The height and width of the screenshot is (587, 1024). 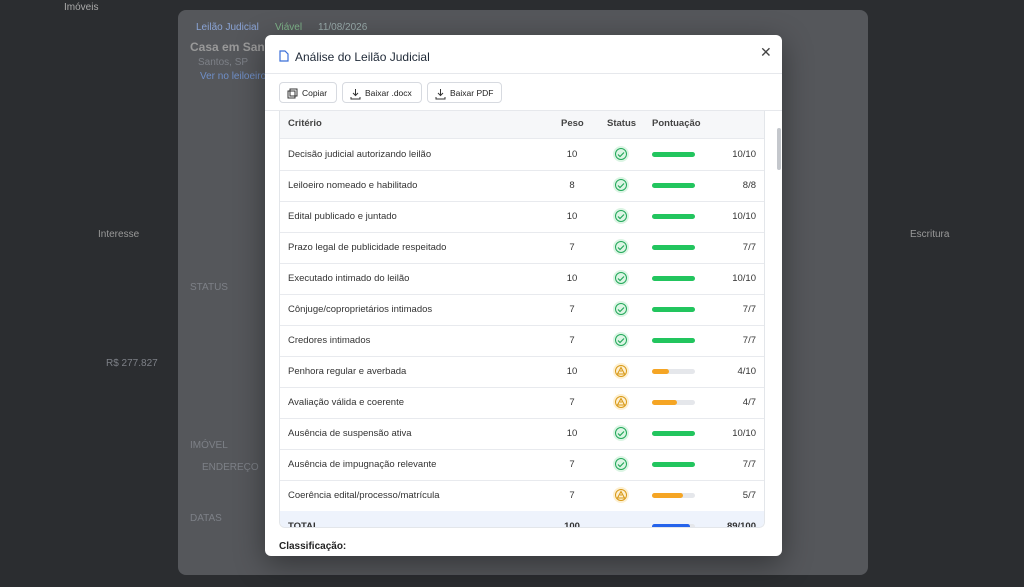 What do you see at coordinates (522, 186) in the screenshot?
I see `table-row: Leiloeiro nomeado e habilitado 8 8/8` at bounding box center [522, 186].